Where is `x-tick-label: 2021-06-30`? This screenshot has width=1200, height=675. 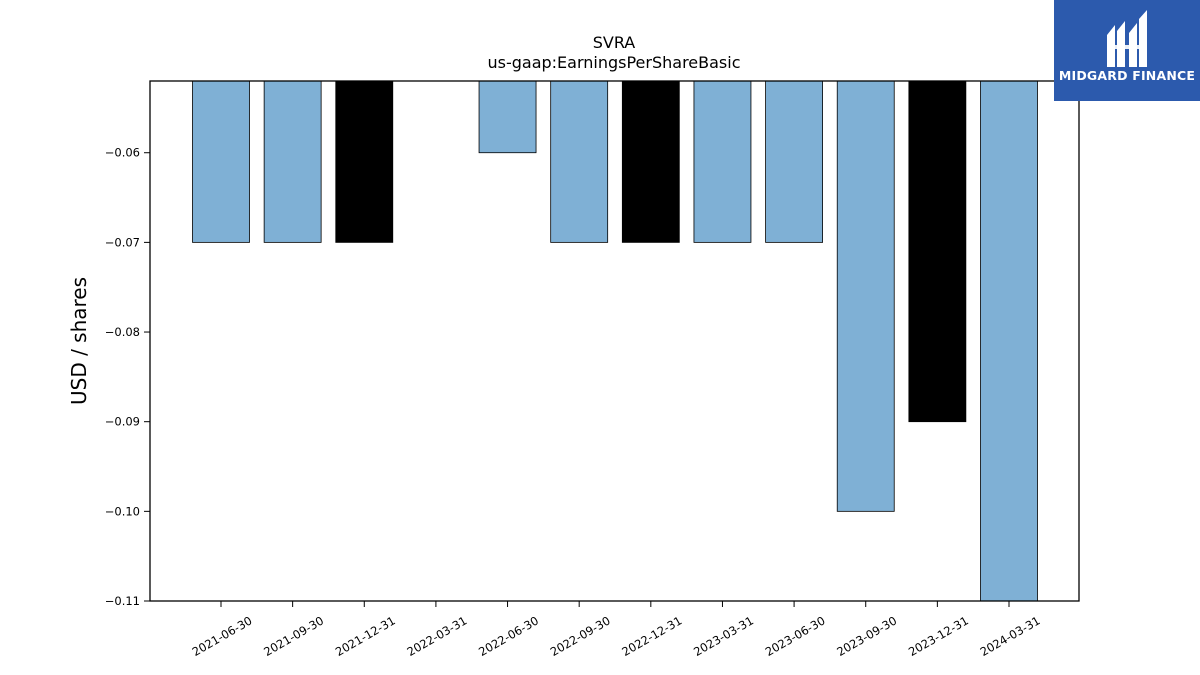
x-tick-label: 2021-06-30 is located at coordinates (222, 636).